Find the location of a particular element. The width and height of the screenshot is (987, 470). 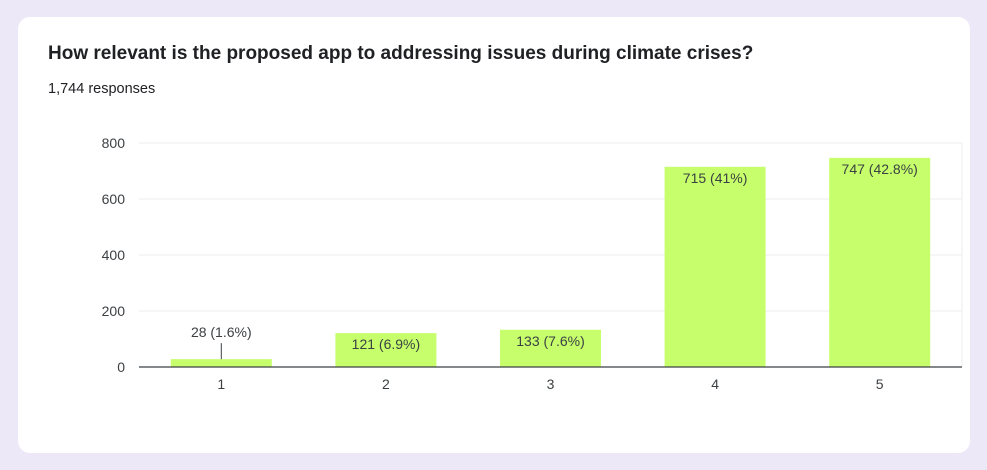

x-tick-label: 5 is located at coordinates (880, 384).